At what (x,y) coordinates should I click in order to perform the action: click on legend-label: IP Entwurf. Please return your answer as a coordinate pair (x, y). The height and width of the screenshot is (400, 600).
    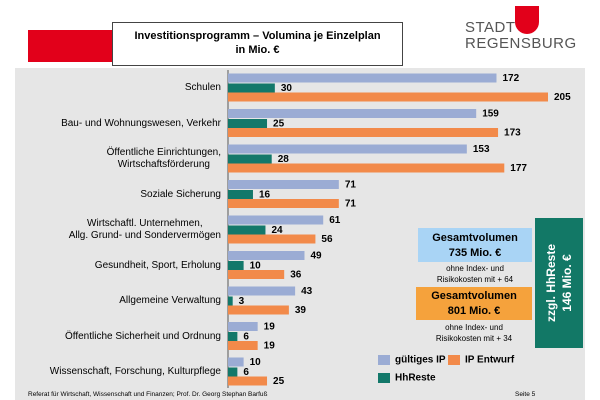
    Looking at the image, I should click on (490, 360).